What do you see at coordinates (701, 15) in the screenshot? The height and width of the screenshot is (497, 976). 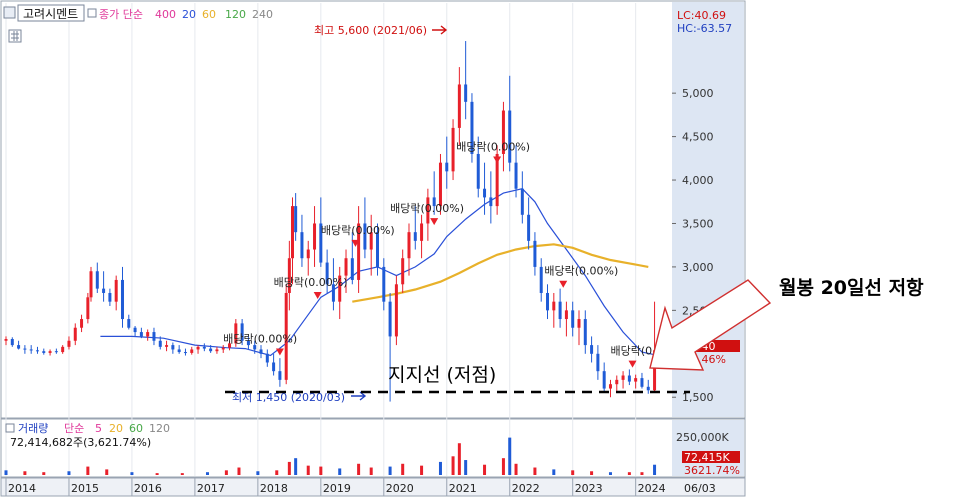 I see `lc-value: LC:40.69` at bounding box center [701, 15].